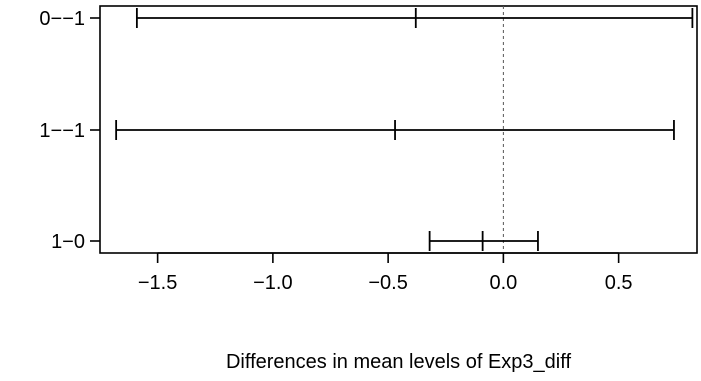 This screenshot has width=701, height=381. Describe the element at coordinates (62, 131) in the screenshot. I see `y-tick-label: 1−−1` at that location.